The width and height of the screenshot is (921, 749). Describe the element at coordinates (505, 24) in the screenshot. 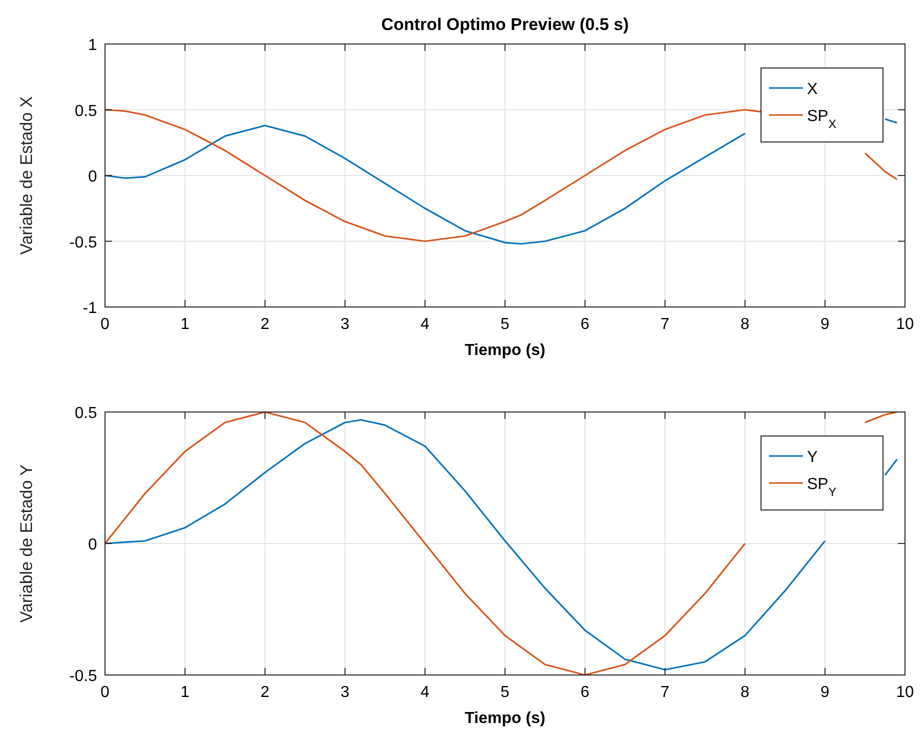

I see `chart-title: Control Optimo Preview (0.5 s)` at that location.